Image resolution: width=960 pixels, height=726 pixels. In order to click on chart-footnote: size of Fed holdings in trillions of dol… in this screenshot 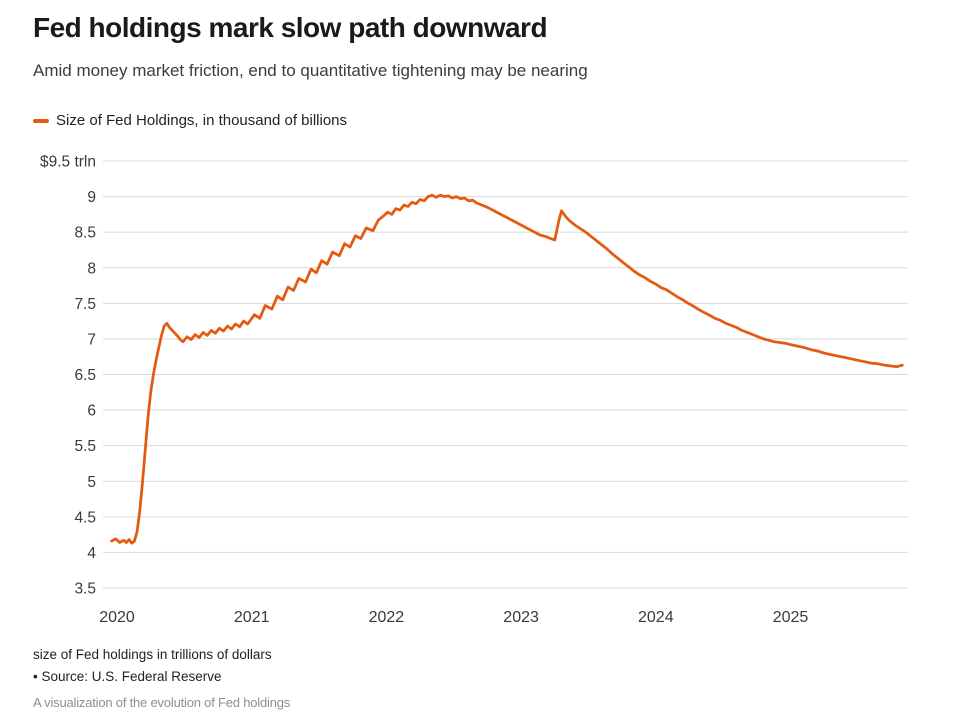, I will do `click(152, 654)`.